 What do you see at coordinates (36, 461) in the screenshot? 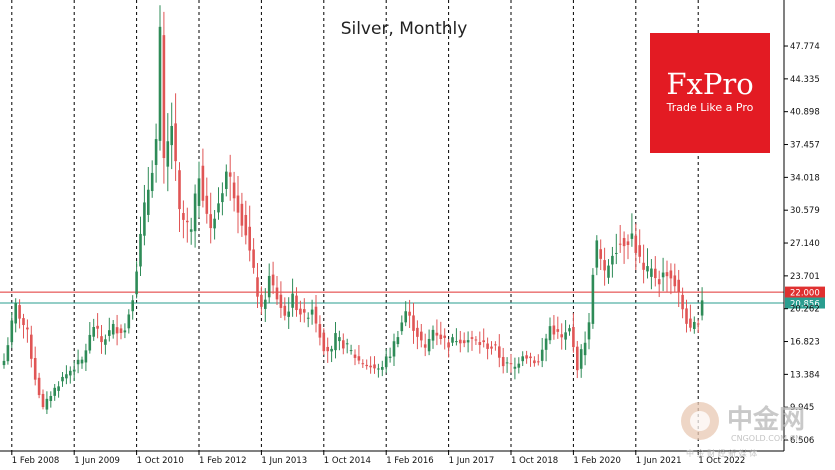
I see `x-tick-label: 1 Feb 2008` at bounding box center [36, 461].